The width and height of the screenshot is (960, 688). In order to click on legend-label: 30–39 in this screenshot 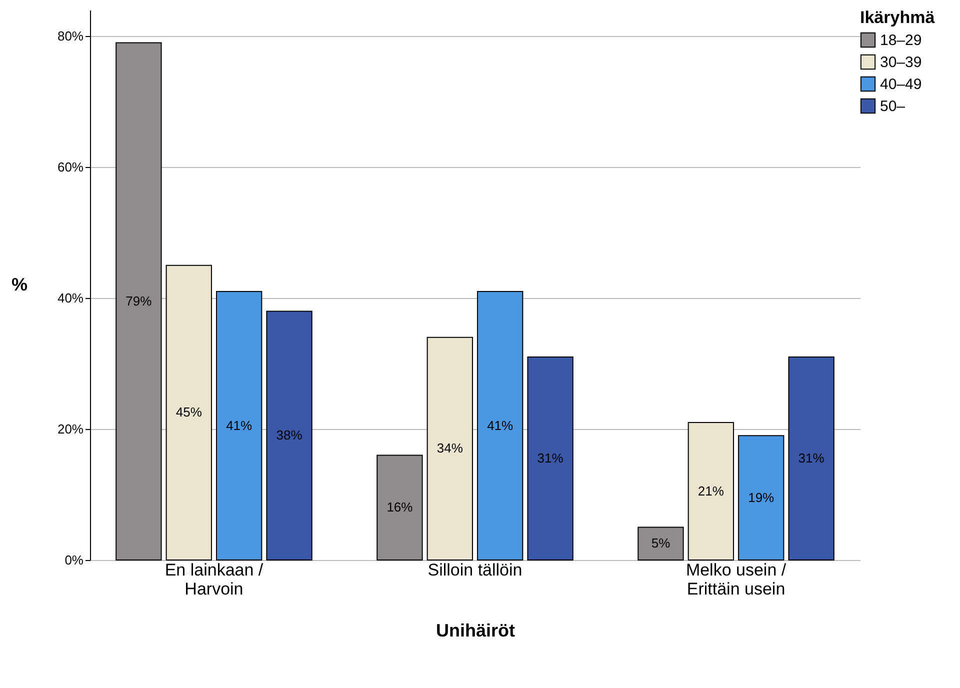, I will do `click(901, 62)`.